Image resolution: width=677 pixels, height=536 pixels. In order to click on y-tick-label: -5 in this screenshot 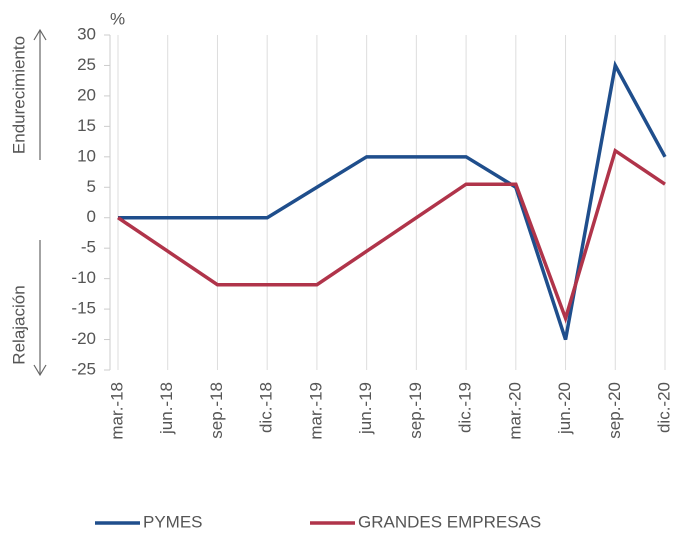, I will do `click(88, 247)`.